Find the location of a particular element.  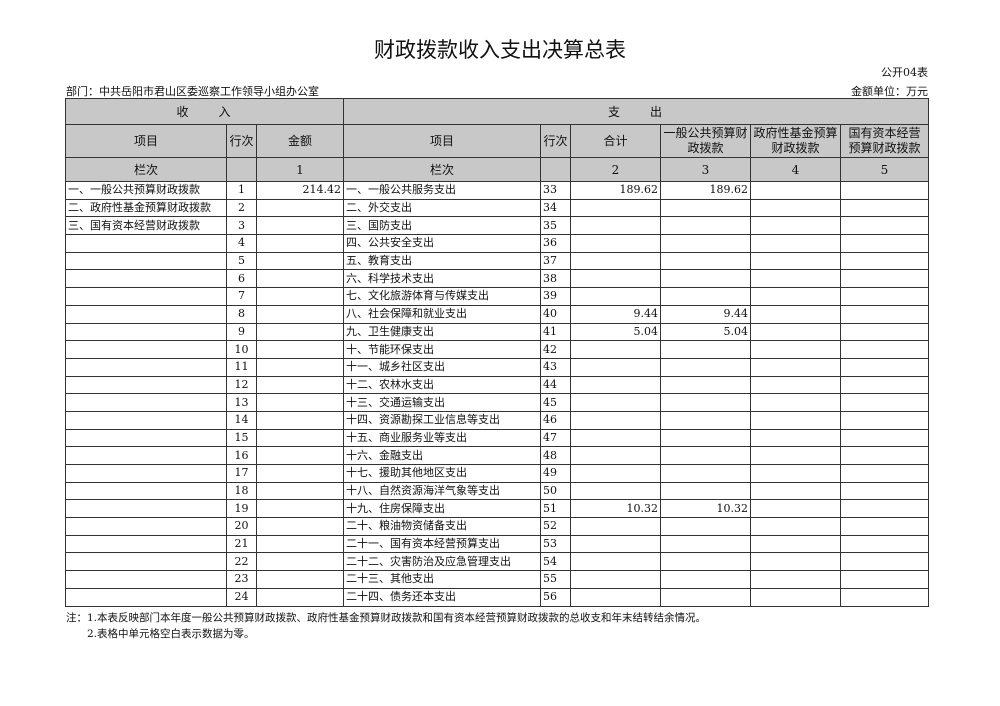

note-2: 2.表格中单元格空白表示数据为零。 is located at coordinates (160, 634).